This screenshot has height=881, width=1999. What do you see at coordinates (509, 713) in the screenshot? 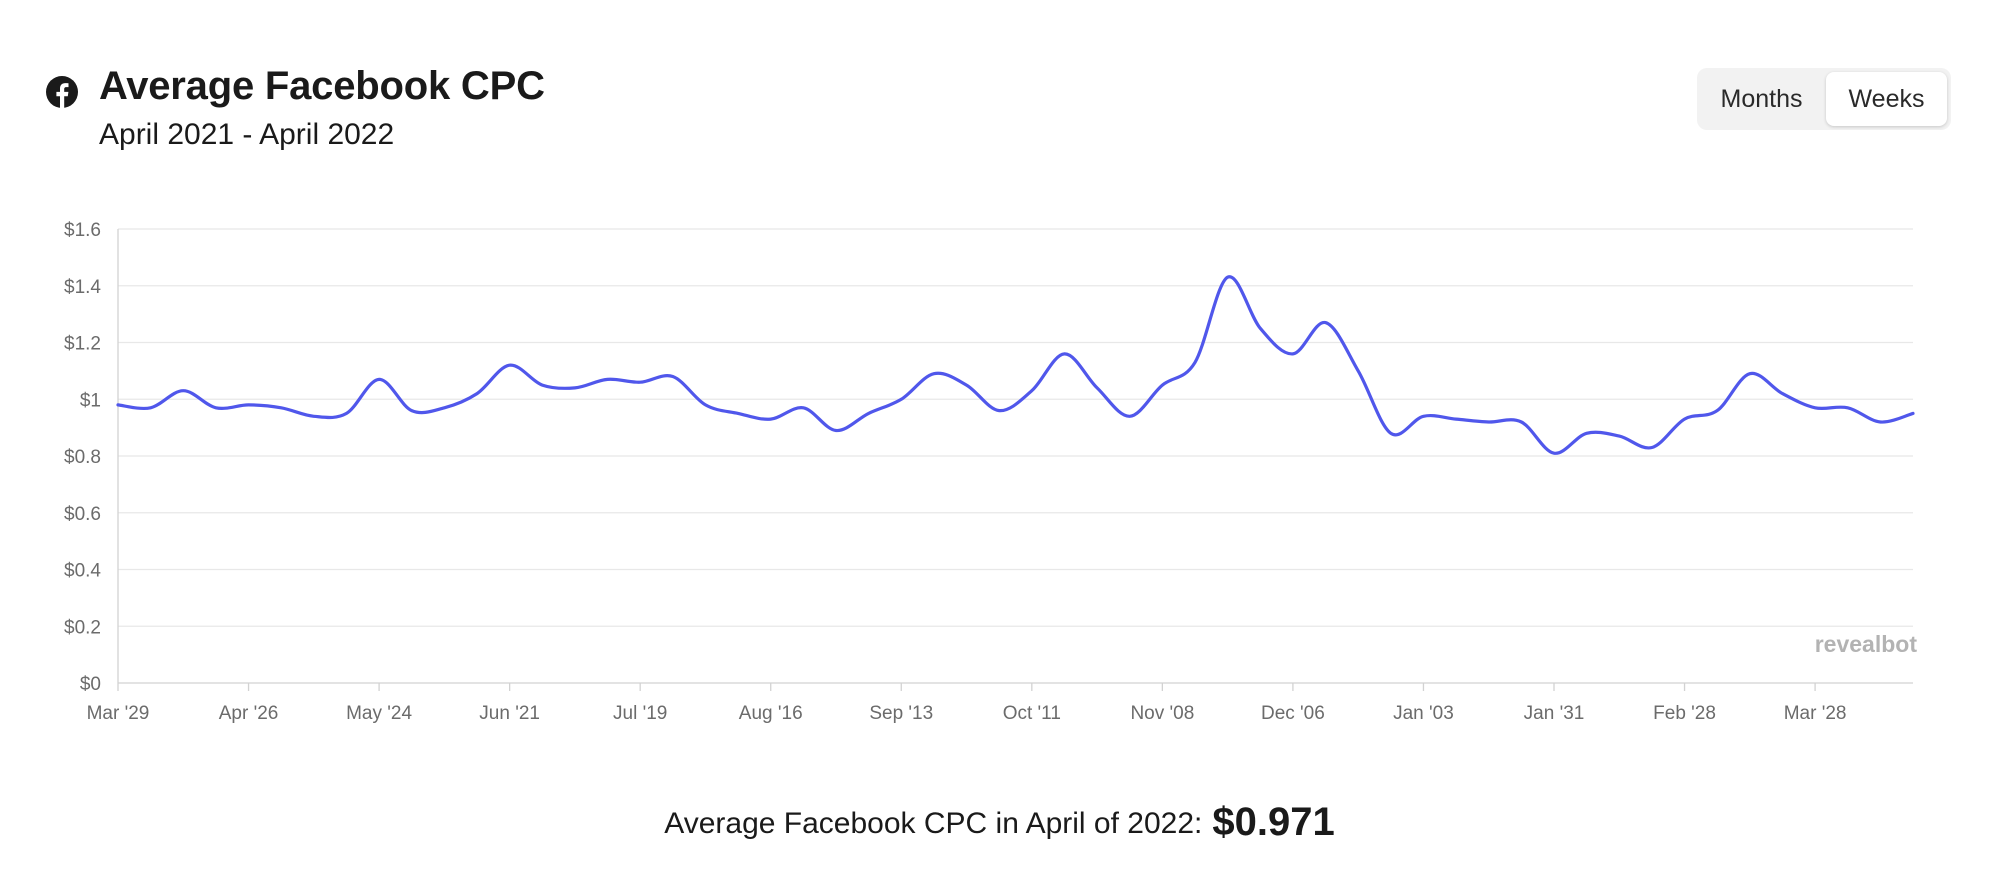
I see `x-tick-label: Jun '21` at bounding box center [509, 713].